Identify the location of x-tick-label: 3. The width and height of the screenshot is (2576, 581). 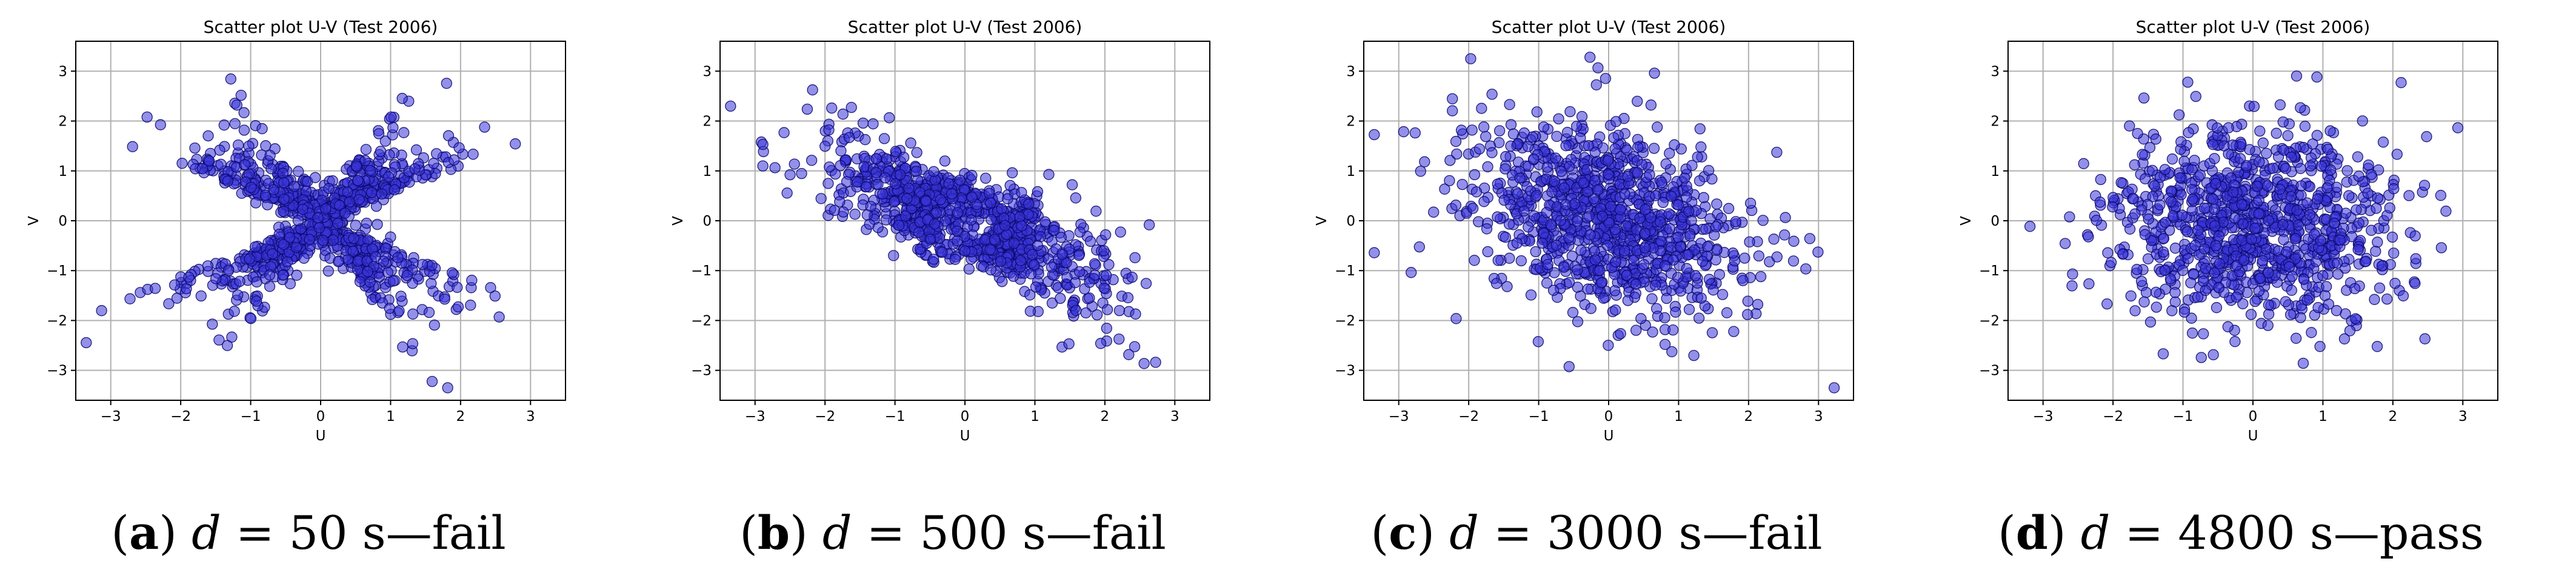
(1818, 417).